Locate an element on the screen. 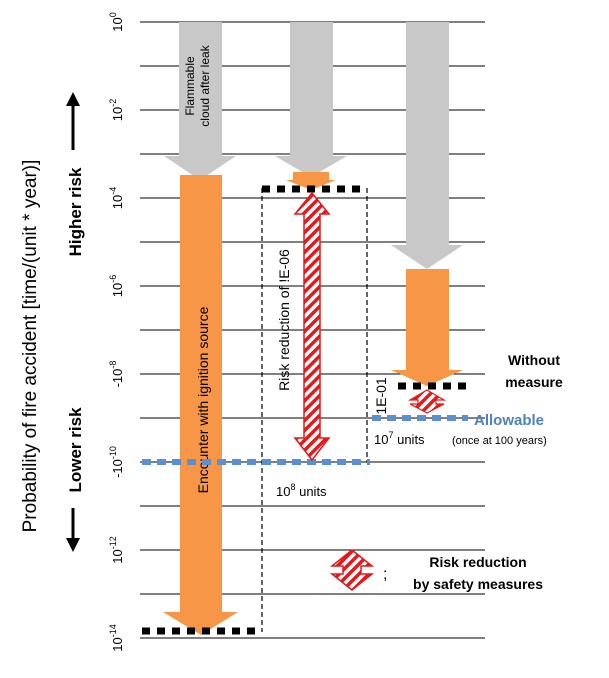 The width and height of the screenshot is (609, 678). leak-arrow-col1 is located at coordinates (200, 101).